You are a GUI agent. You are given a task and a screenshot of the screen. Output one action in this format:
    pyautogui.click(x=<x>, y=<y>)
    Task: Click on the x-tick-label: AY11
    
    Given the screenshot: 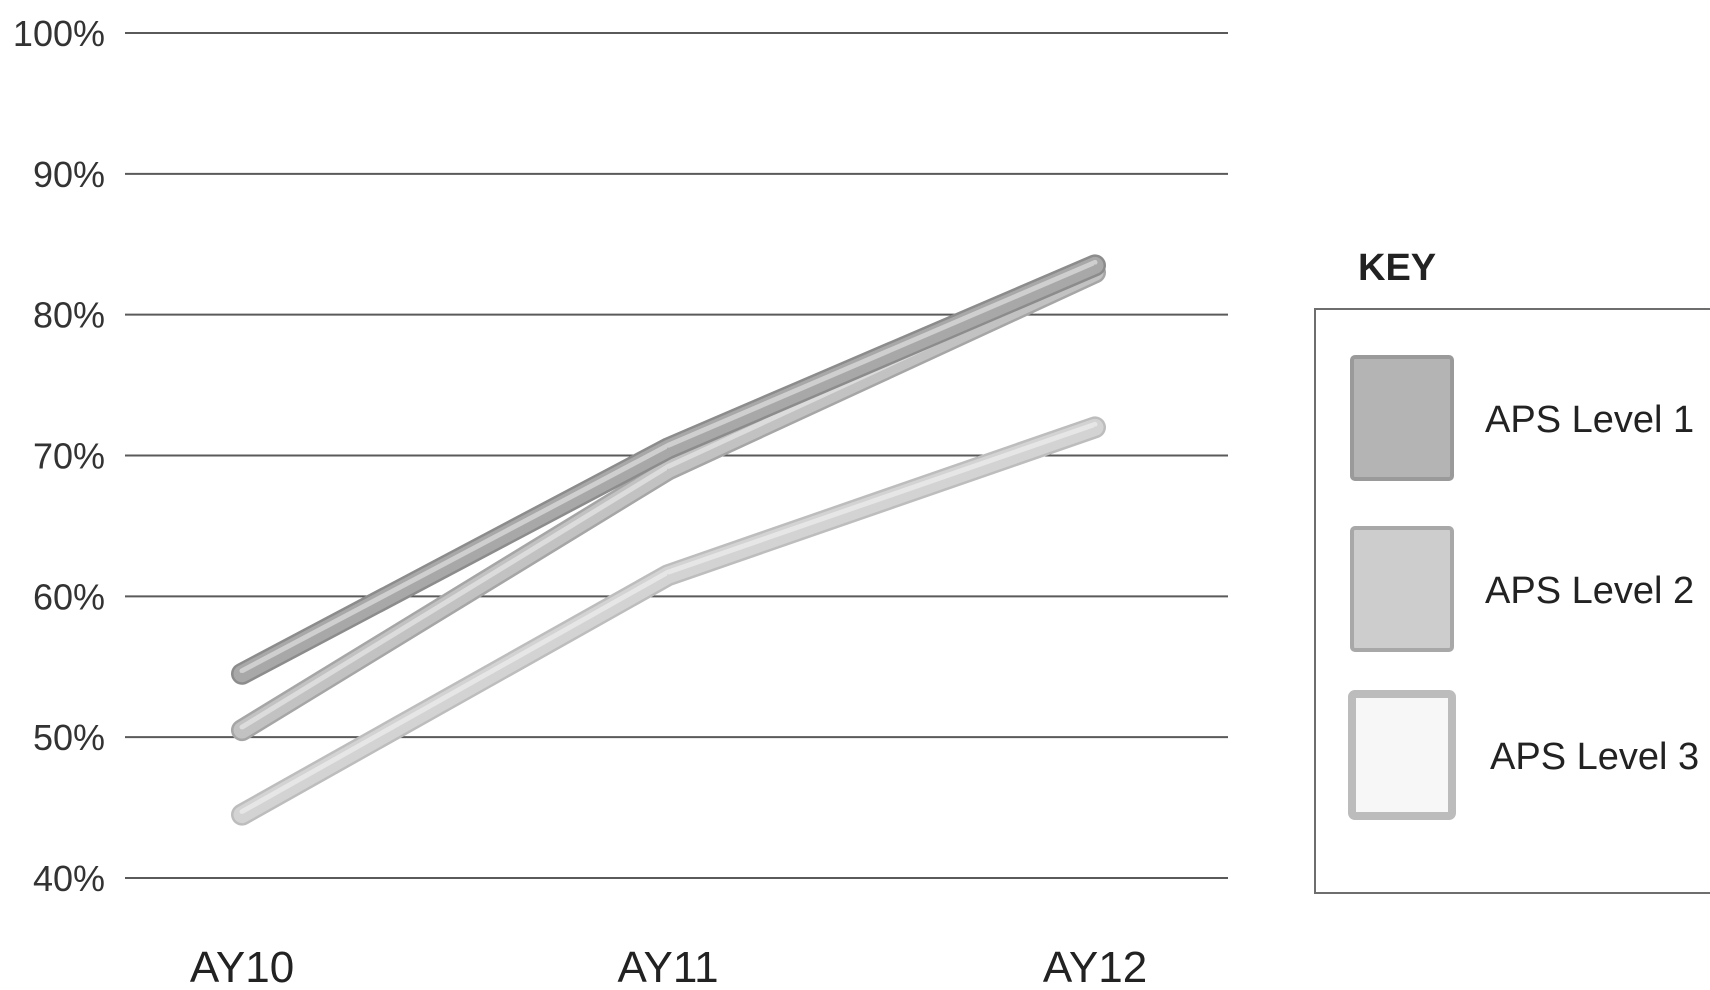 What is the action you would take?
    pyautogui.click(x=667, y=966)
    